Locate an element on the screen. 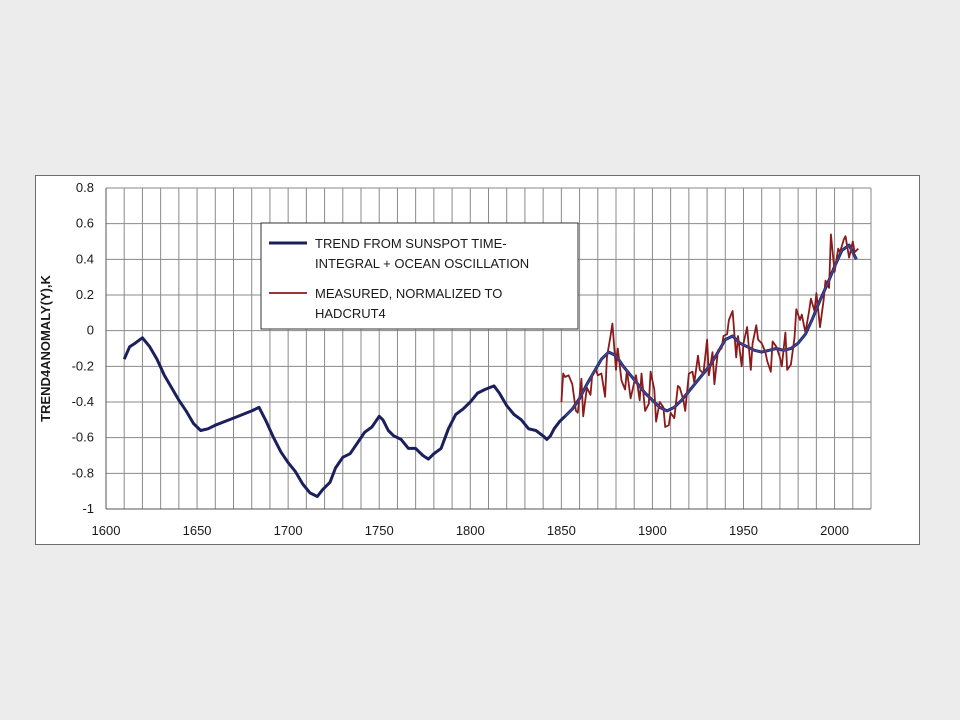  measured-series-line is located at coordinates (709, 330).